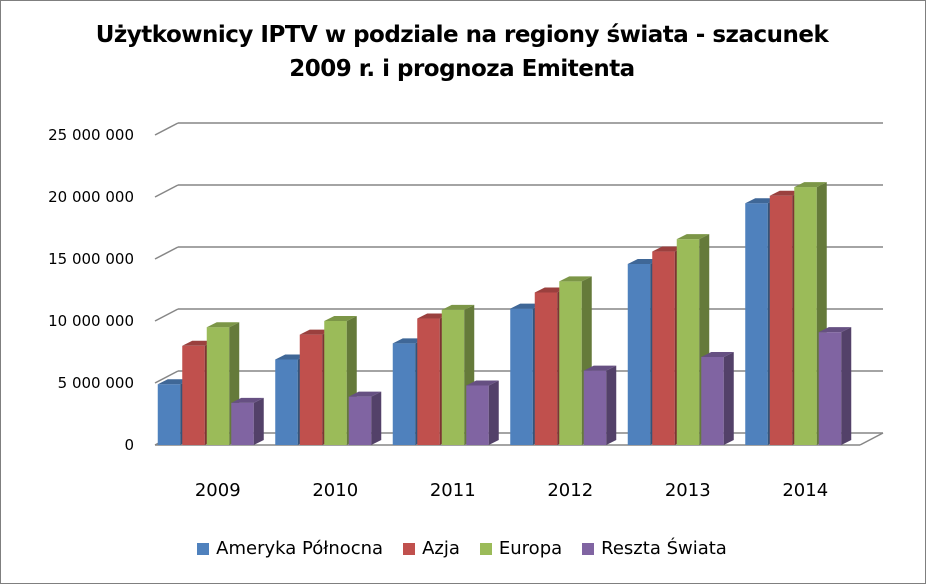 This screenshot has width=926, height=584. I want to click on legend-item: Reszta Świata, so click(654, 548).